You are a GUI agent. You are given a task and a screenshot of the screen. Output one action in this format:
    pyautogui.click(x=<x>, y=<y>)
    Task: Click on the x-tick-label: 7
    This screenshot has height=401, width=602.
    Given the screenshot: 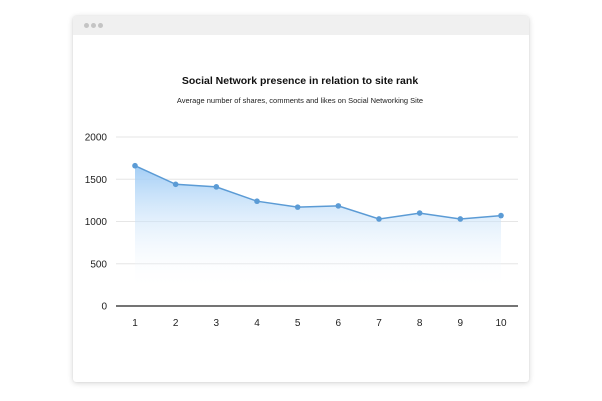 What is the action you would take?
    pyautogui.click(x=379, y=323)
    